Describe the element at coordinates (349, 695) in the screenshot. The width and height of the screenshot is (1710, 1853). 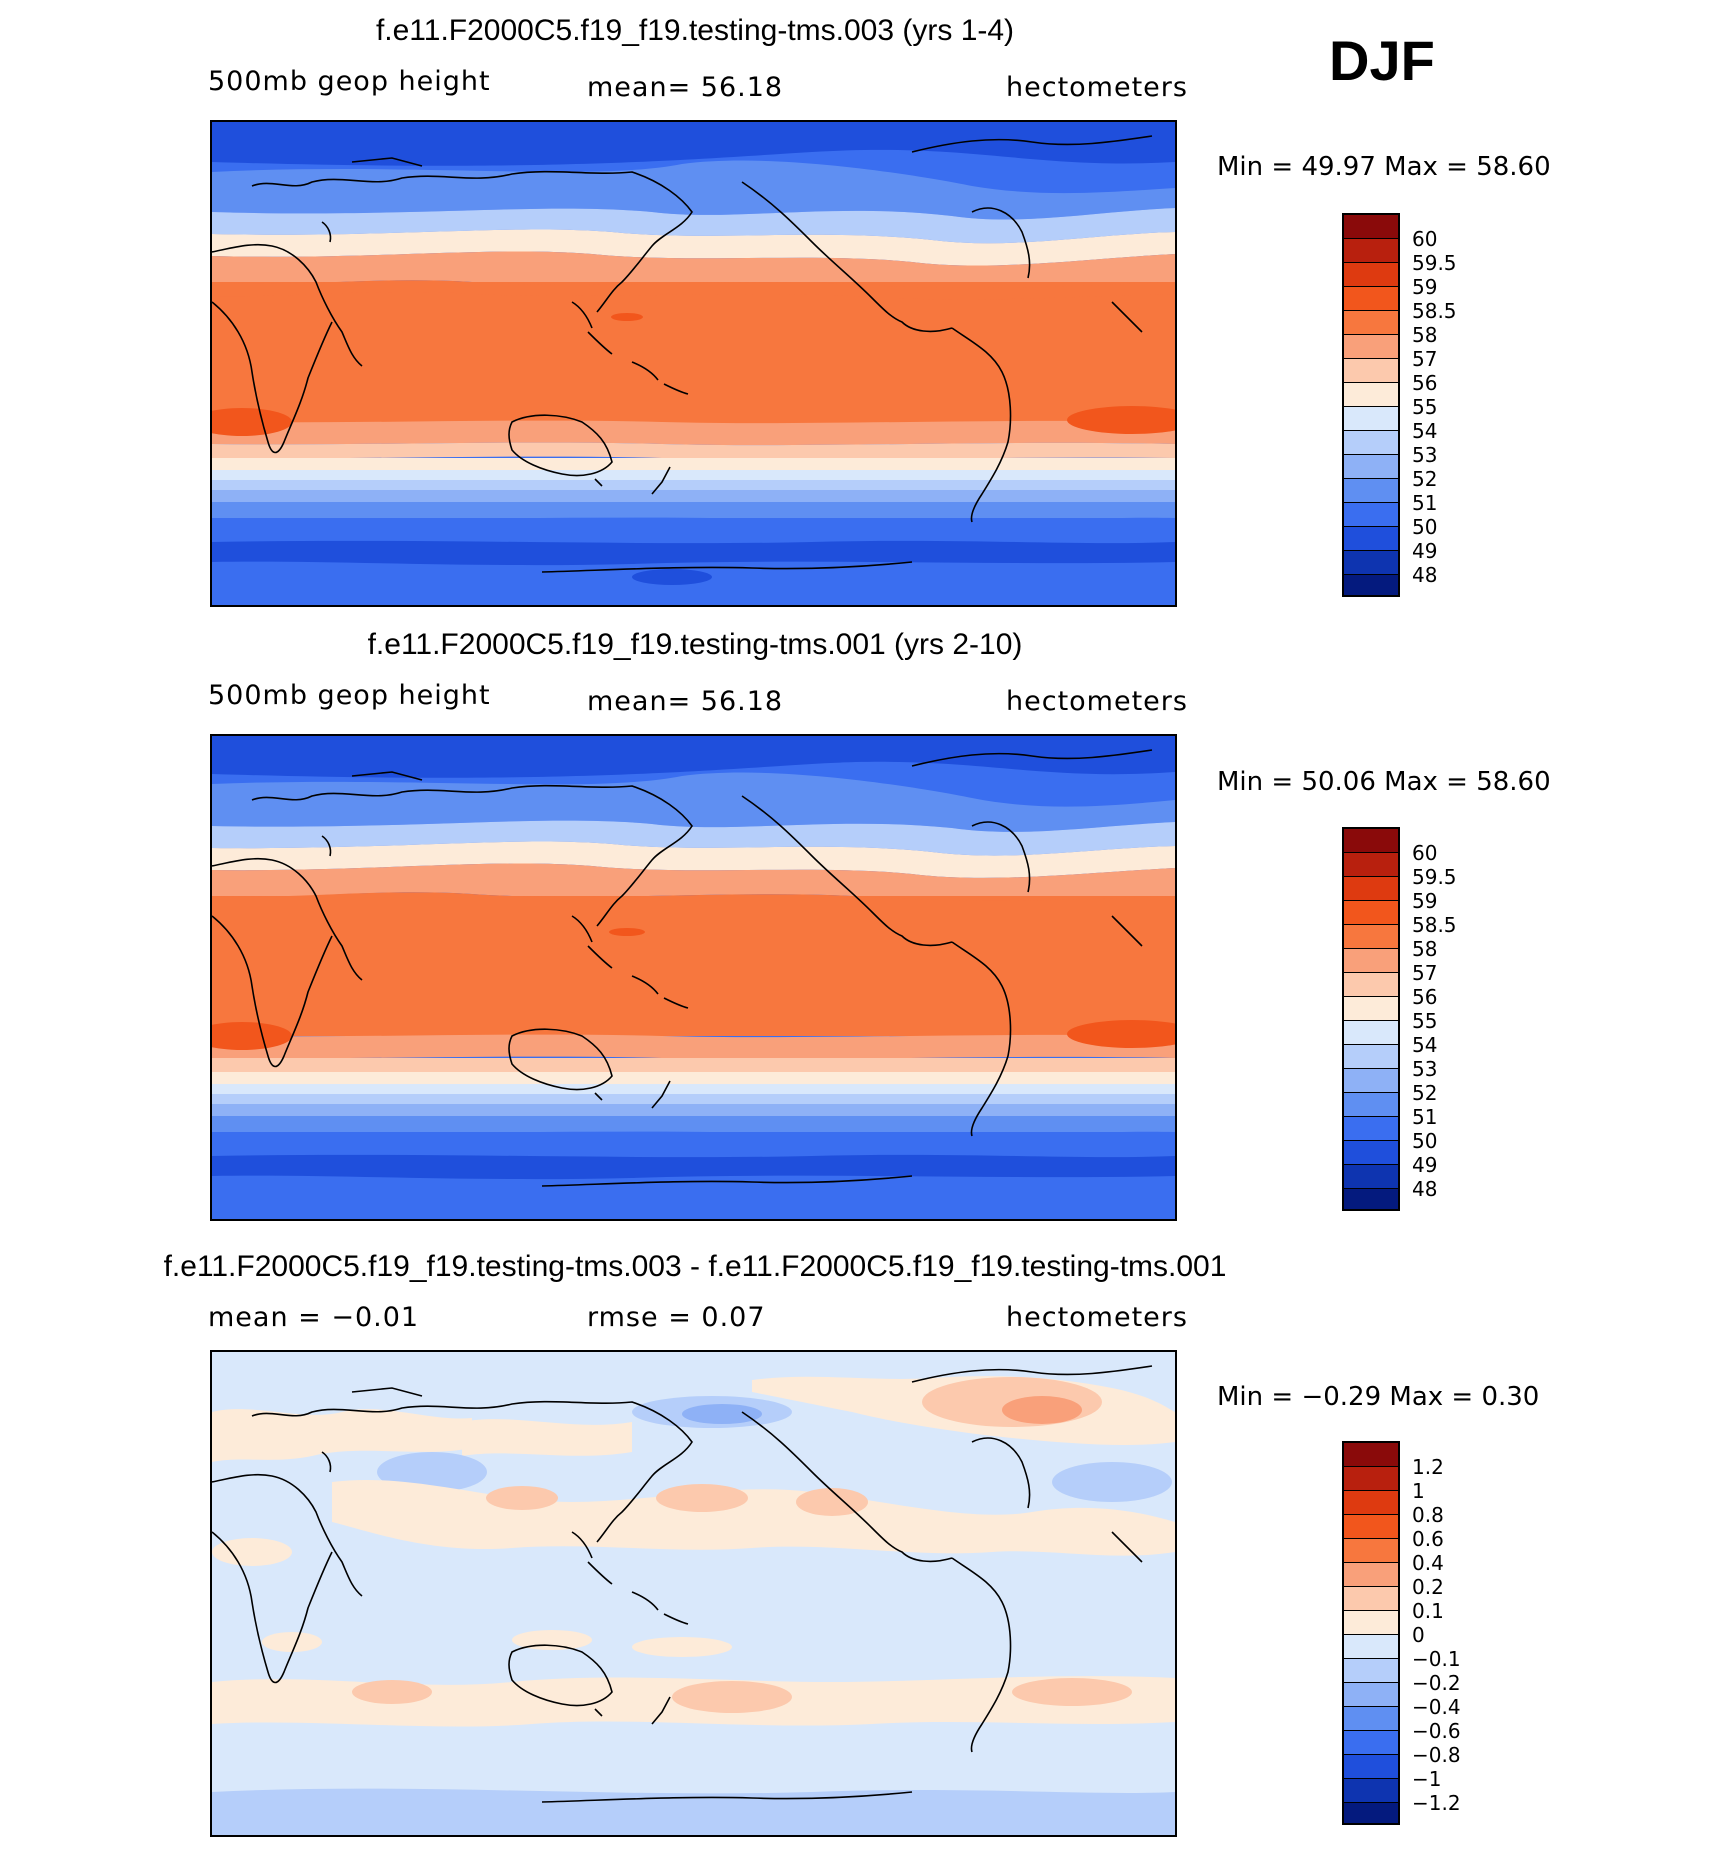
I see `panel-2-variable-label: 500mb geop height` at that location.